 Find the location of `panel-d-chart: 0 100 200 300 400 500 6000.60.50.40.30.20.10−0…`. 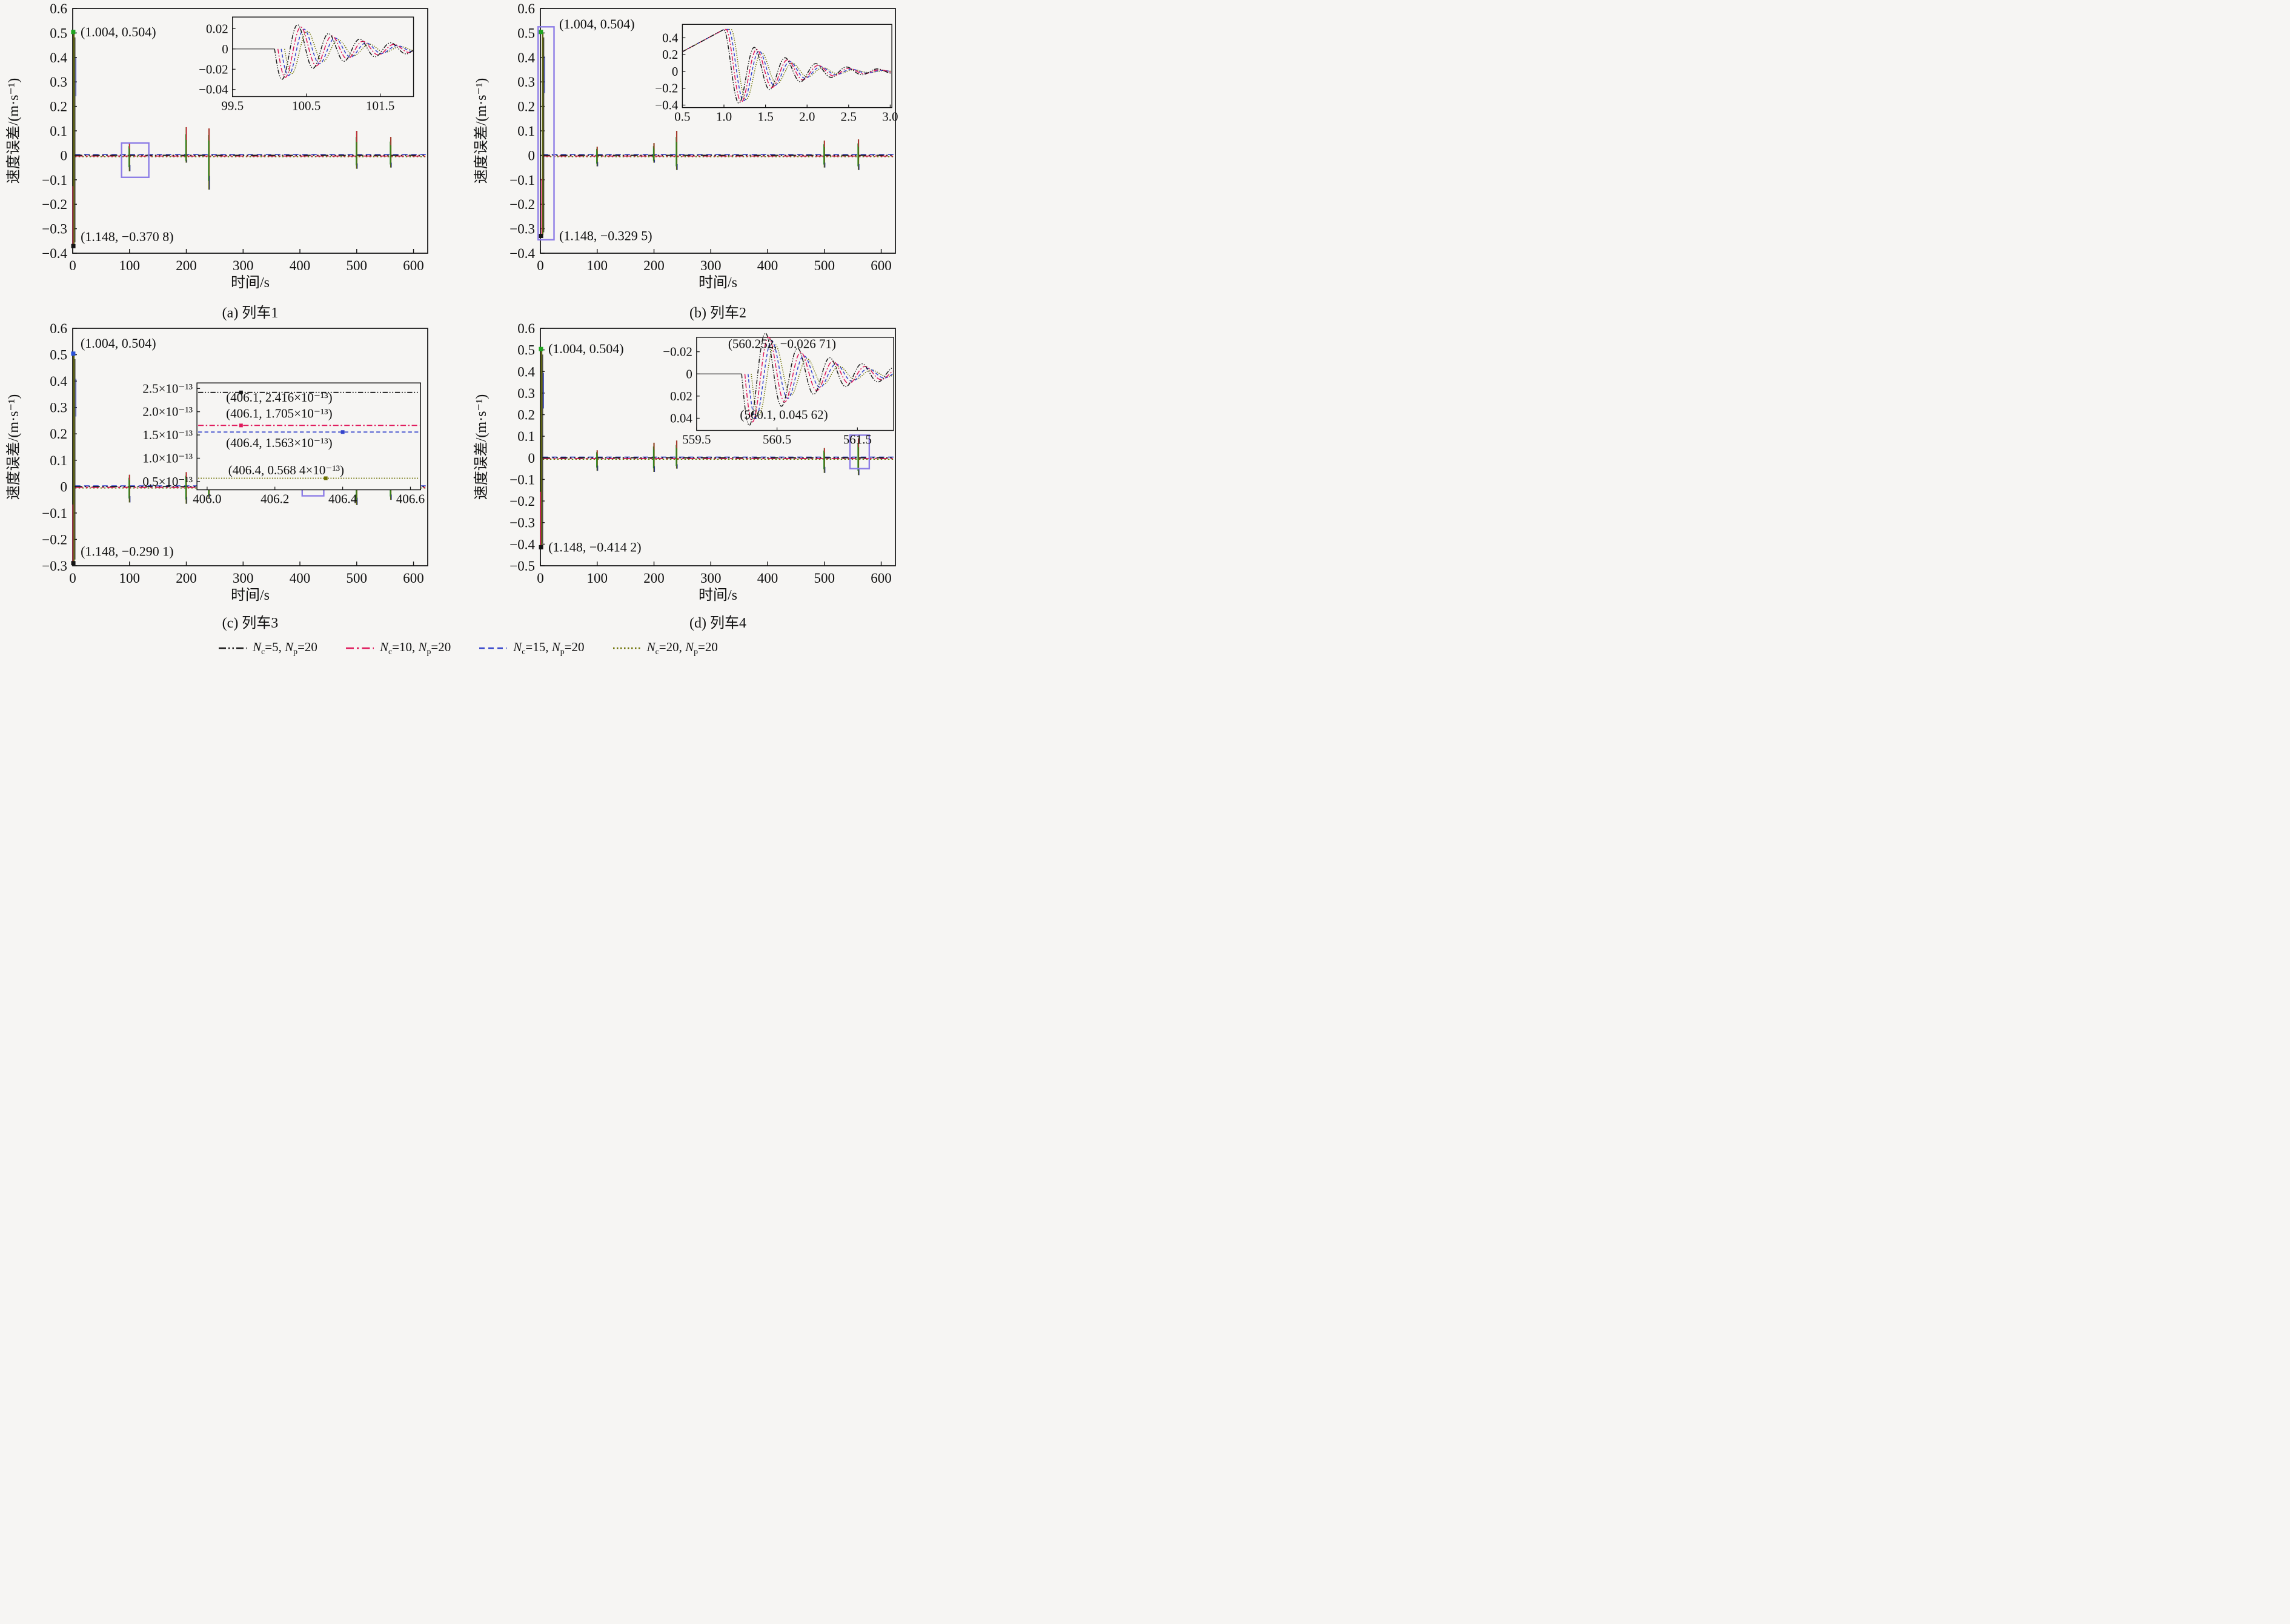

panel-d-chart: 0 100 200 300 400 500 6000.60.50.40.30.20.10−0… is located at coordinates (684, 477).